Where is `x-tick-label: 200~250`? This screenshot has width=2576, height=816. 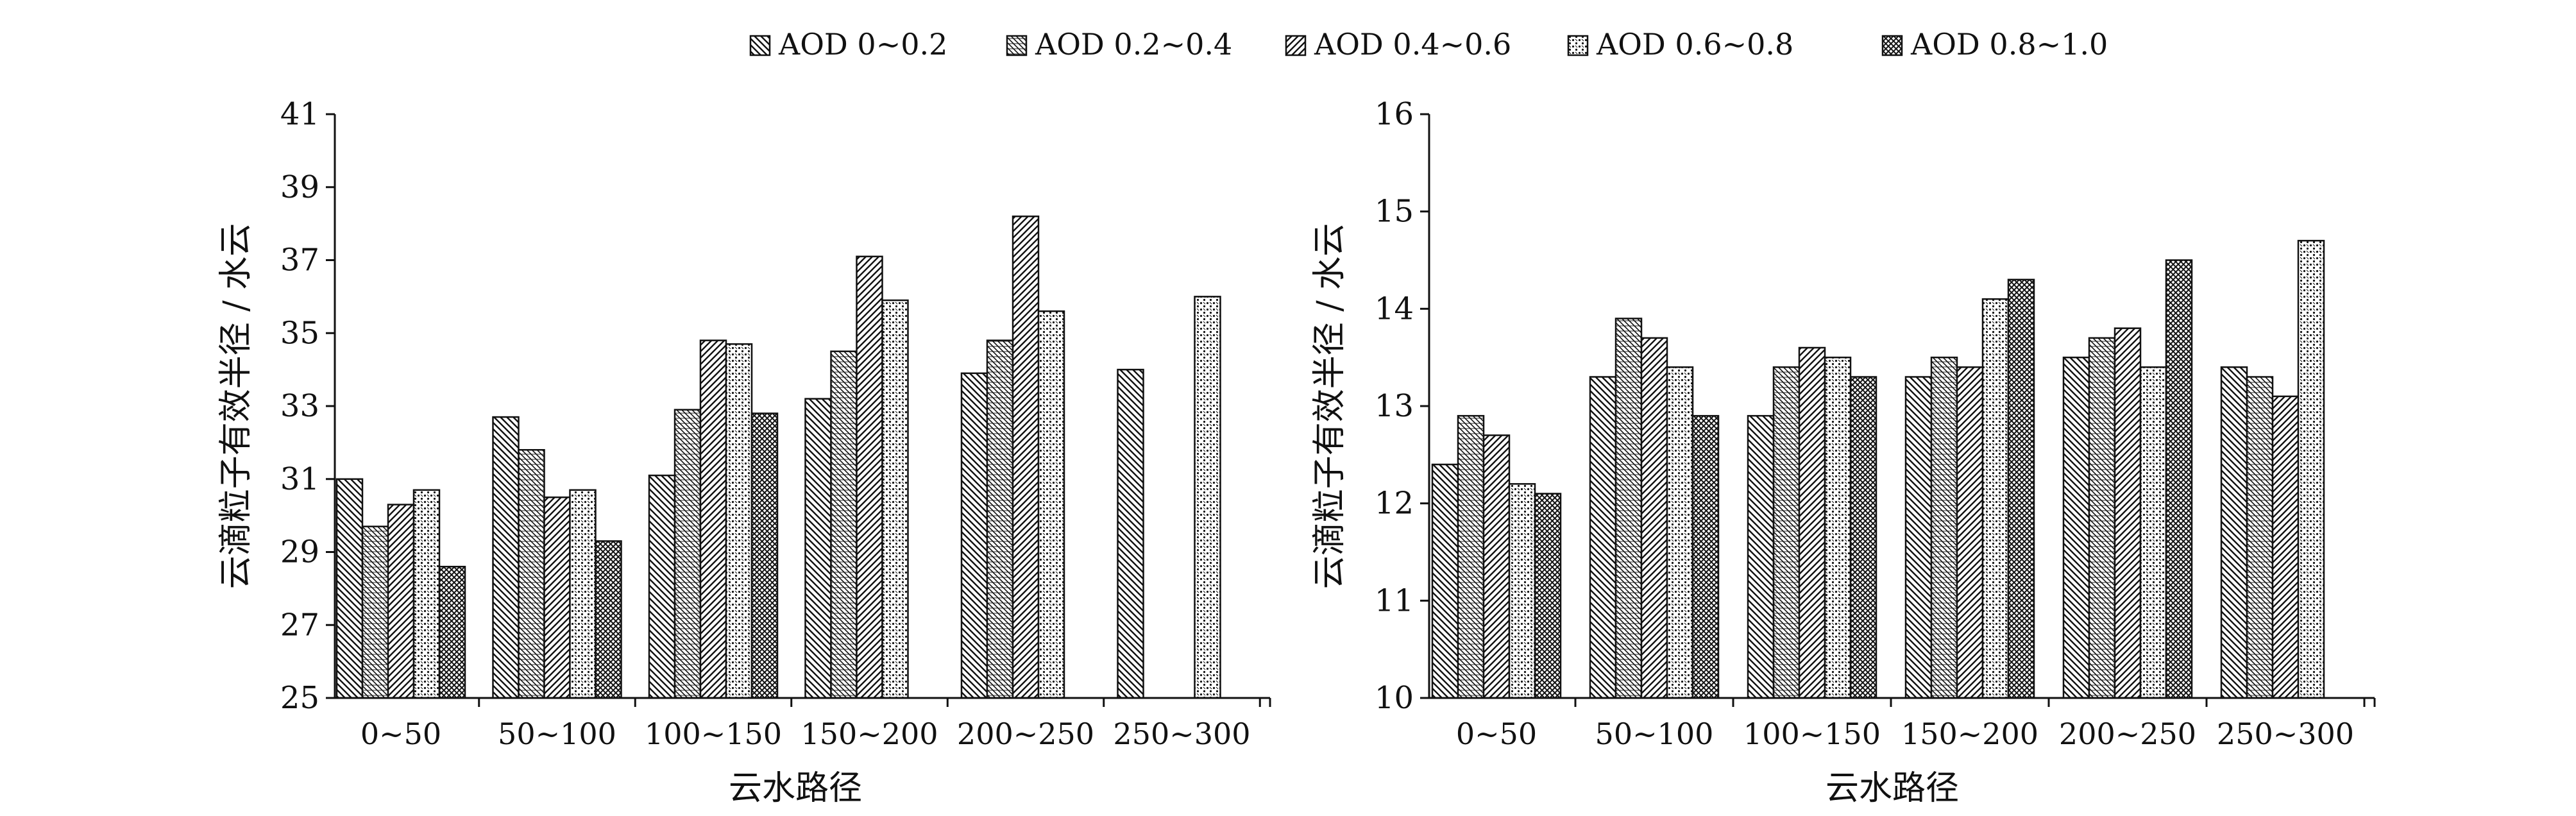 x-tick-label: 200~250 is located at coordinates (1025, 734).